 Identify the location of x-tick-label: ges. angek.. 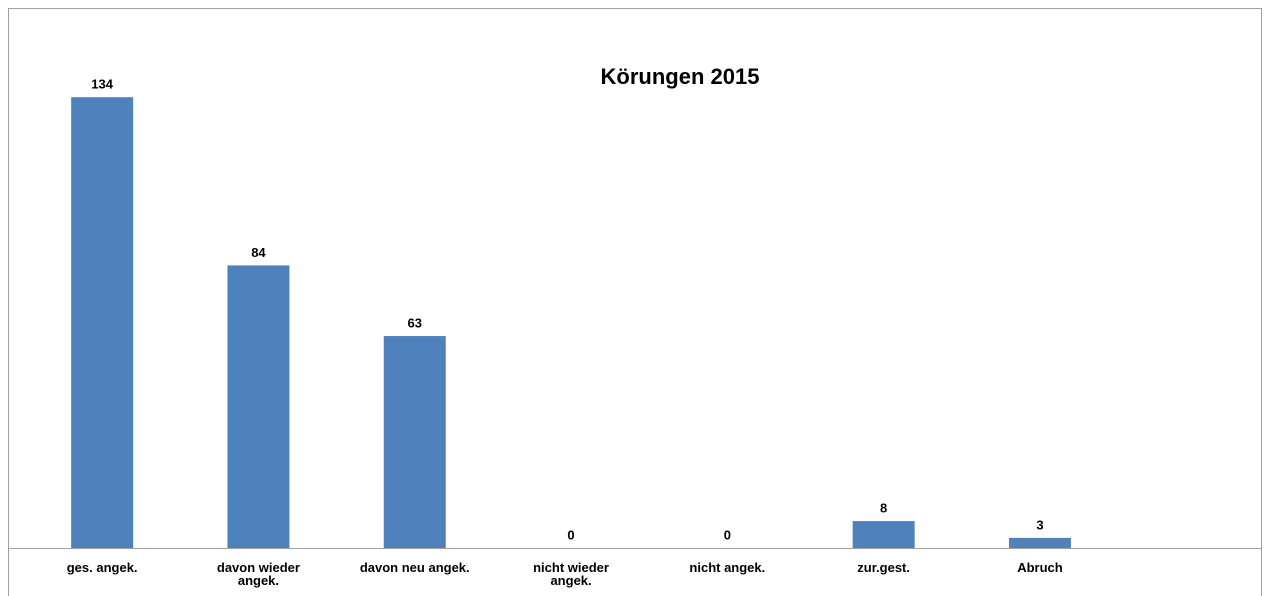
(102, 567).